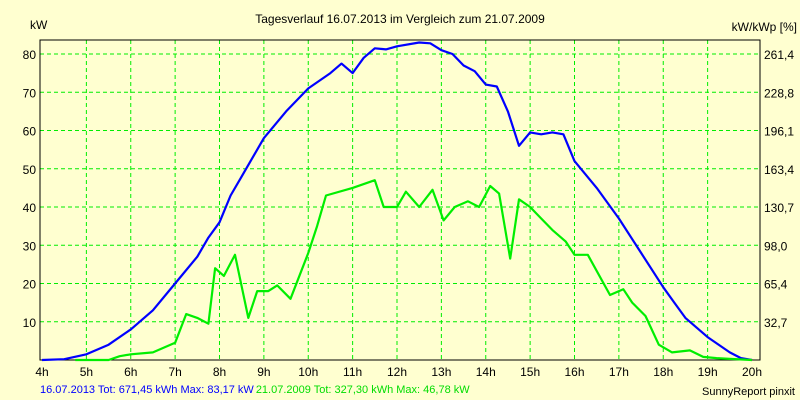 This screenshot has width=800, height=400. Describe the element at coordinates (748, 392) in the screenshot. I see `footer-credit: SunnyReport pinxit` at that location.